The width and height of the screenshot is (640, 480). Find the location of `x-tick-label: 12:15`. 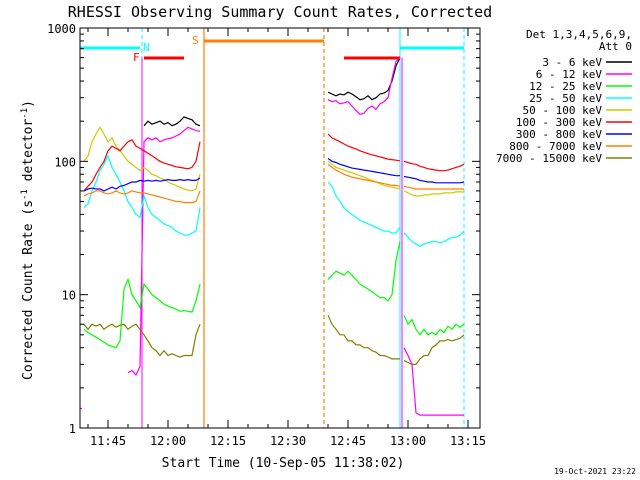

x-tick-label: 12:15 is located at coordinates (228, 441).